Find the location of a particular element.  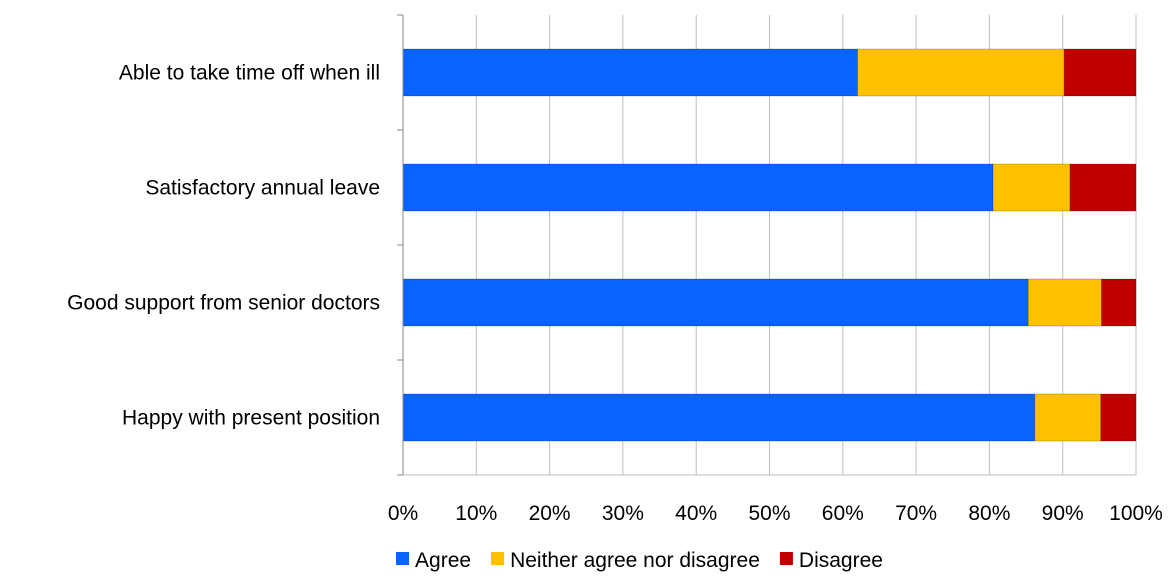

x-tick-label: 40% is located at coordinates (696, 513).